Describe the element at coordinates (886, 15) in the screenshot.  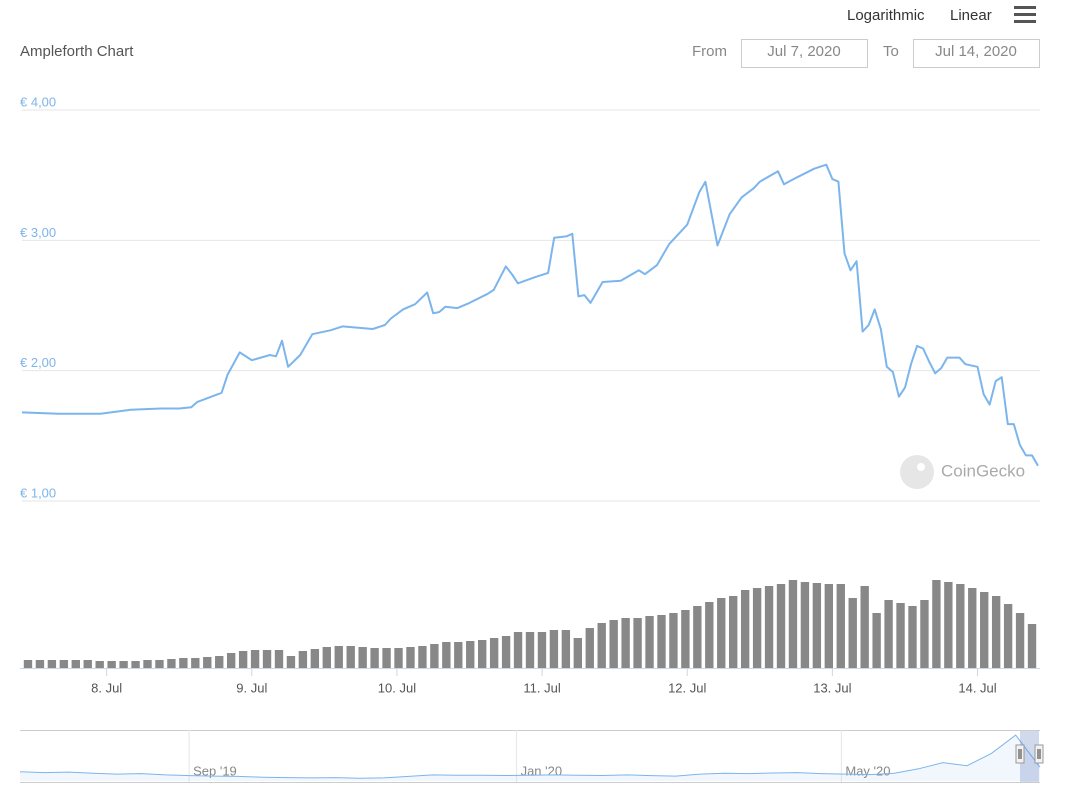
I see `log-button: Logarithmic` at that location.